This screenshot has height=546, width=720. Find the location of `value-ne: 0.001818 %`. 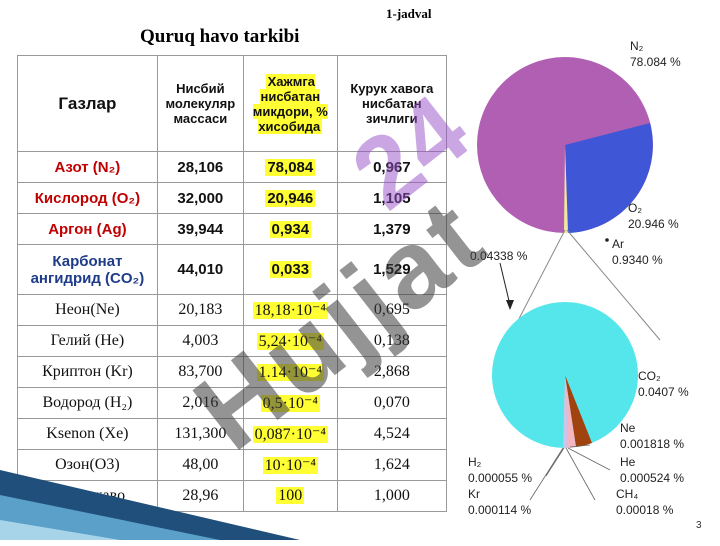

value-ne: 0.001818 % is located at coordinates (652, 444).